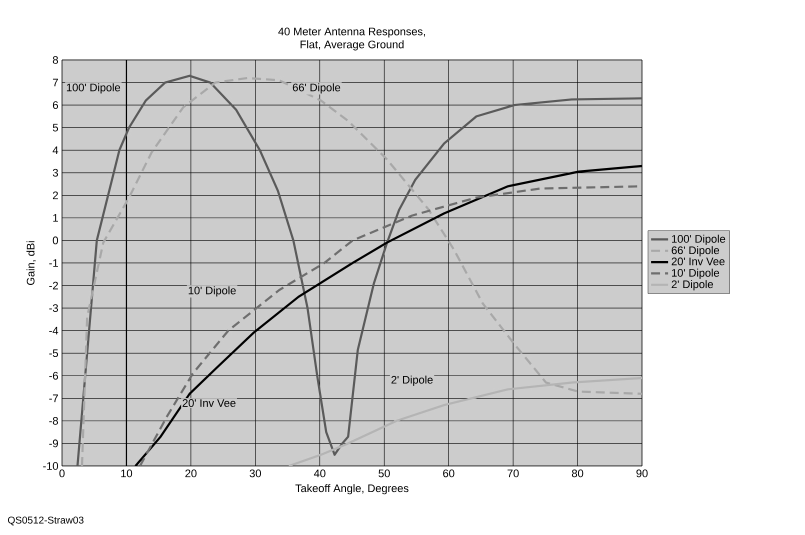 The image size is (805, 535). I want to click on y-tick-label: -2, so click(53, 286).